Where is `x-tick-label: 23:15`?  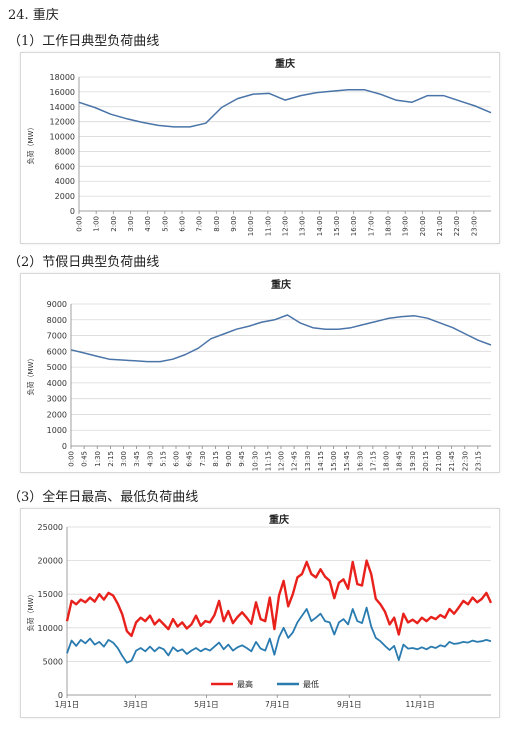 x-tick-label: 23:15 is located at coordinates (478, 461).